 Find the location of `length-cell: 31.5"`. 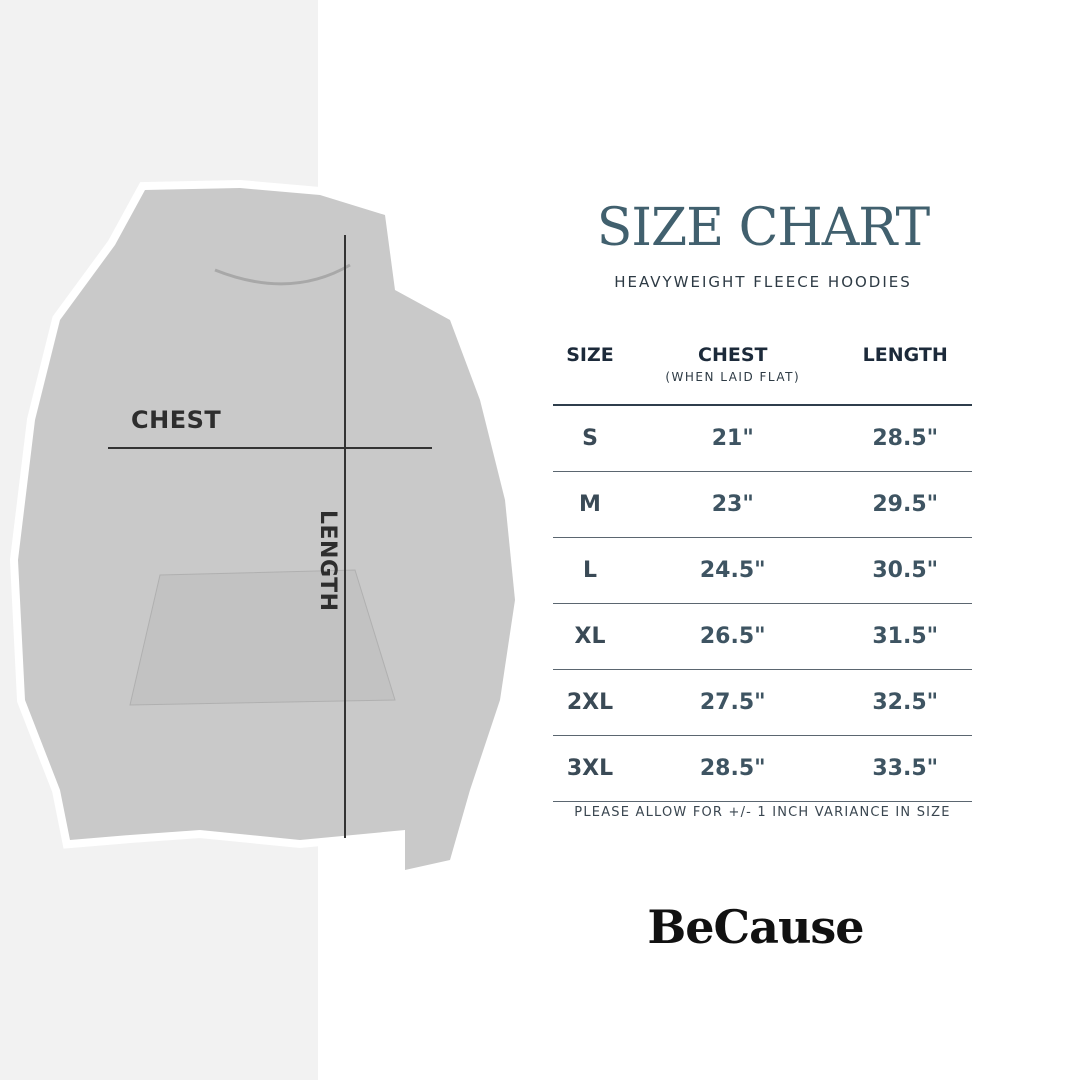

length-cell: 31.5" is located at coordinates (905, 636).